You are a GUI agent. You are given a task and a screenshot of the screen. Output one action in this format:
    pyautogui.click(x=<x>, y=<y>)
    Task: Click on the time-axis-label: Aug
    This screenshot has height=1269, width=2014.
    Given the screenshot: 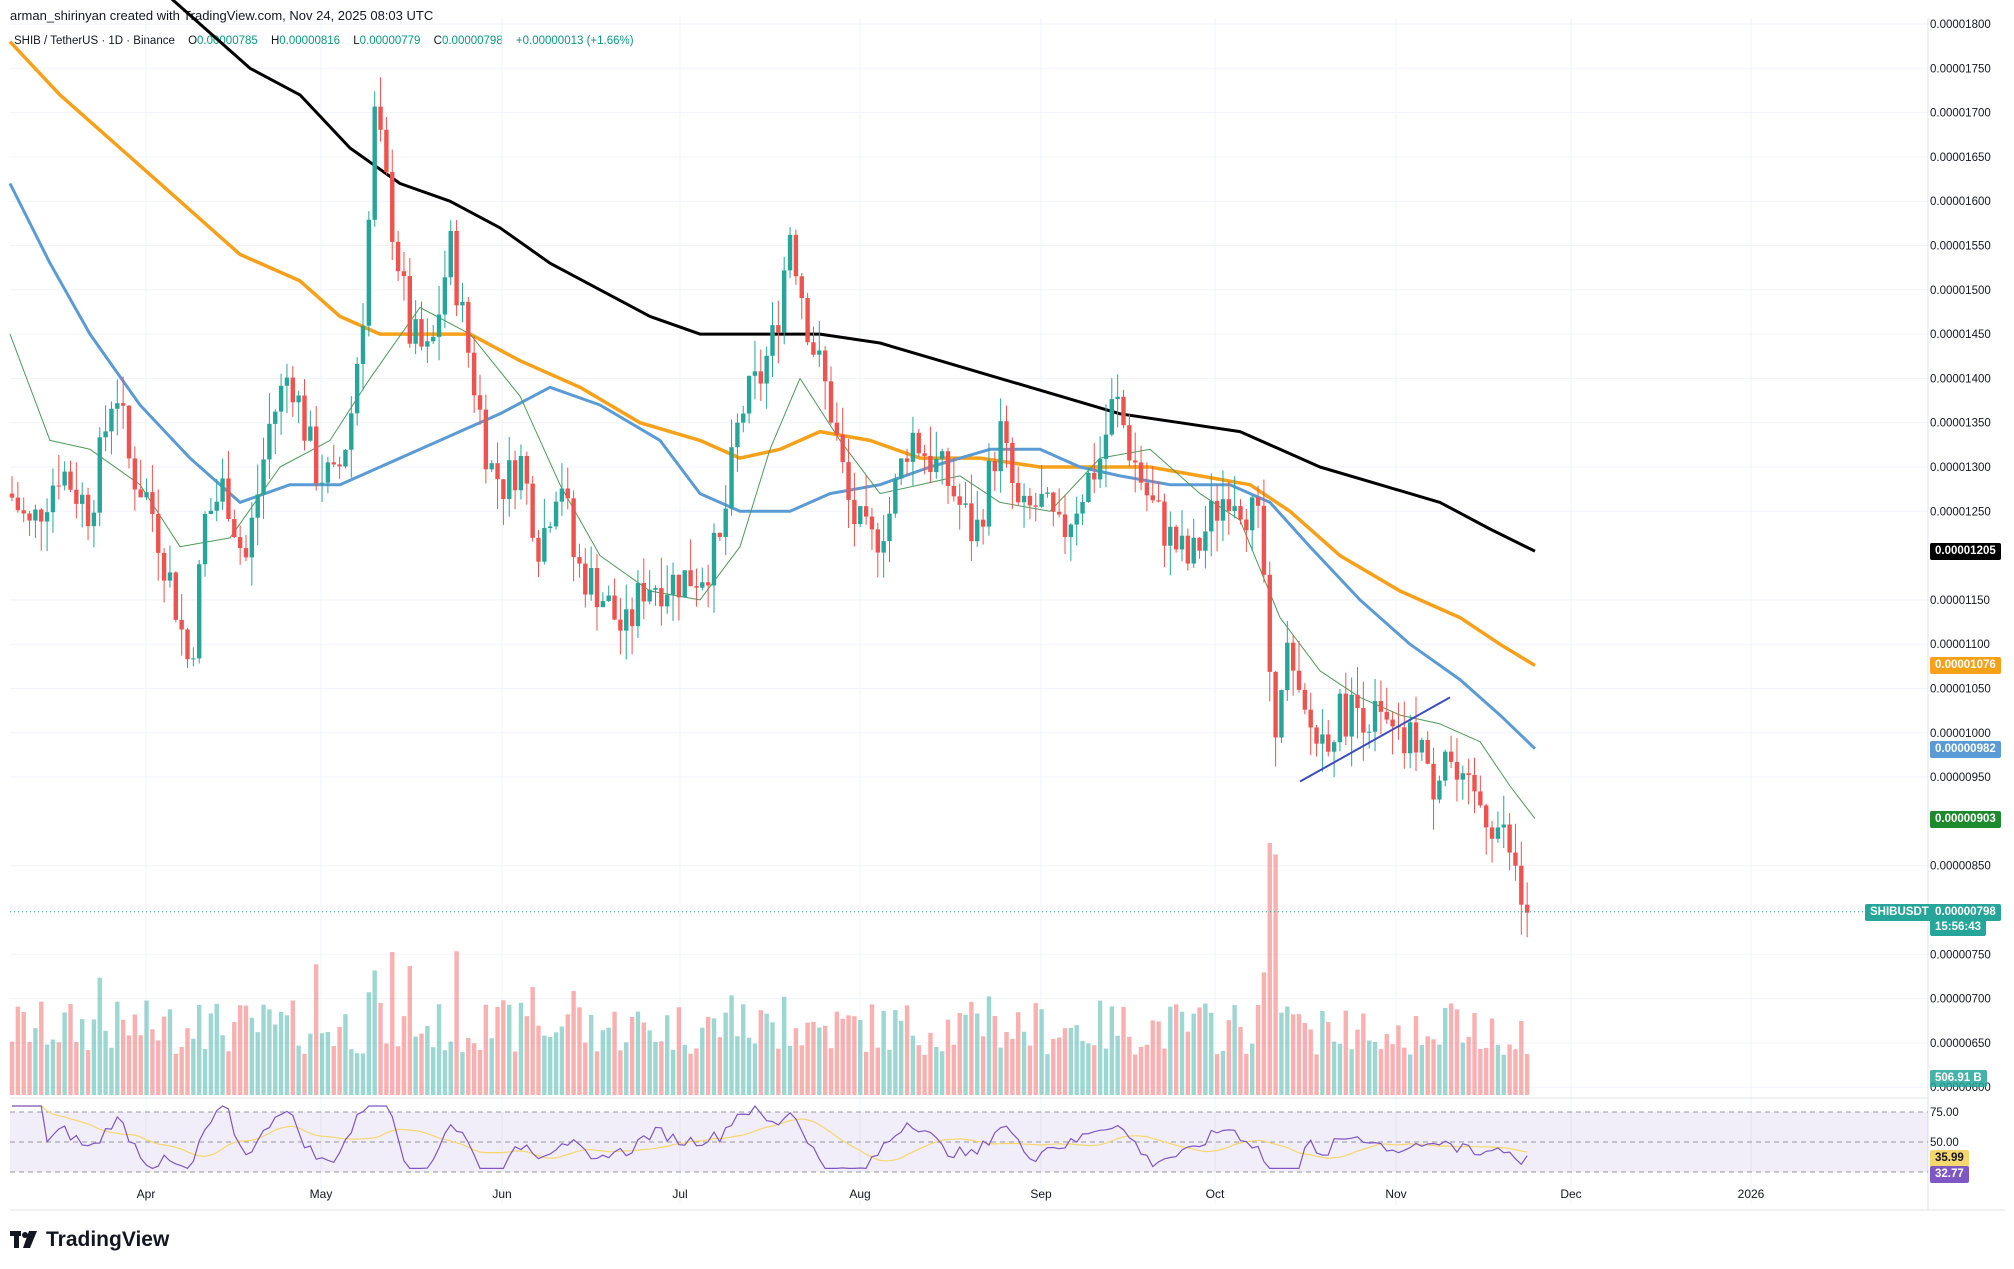 What is the action you would take?
    pyautogui.click(x=859, y=1194)
    